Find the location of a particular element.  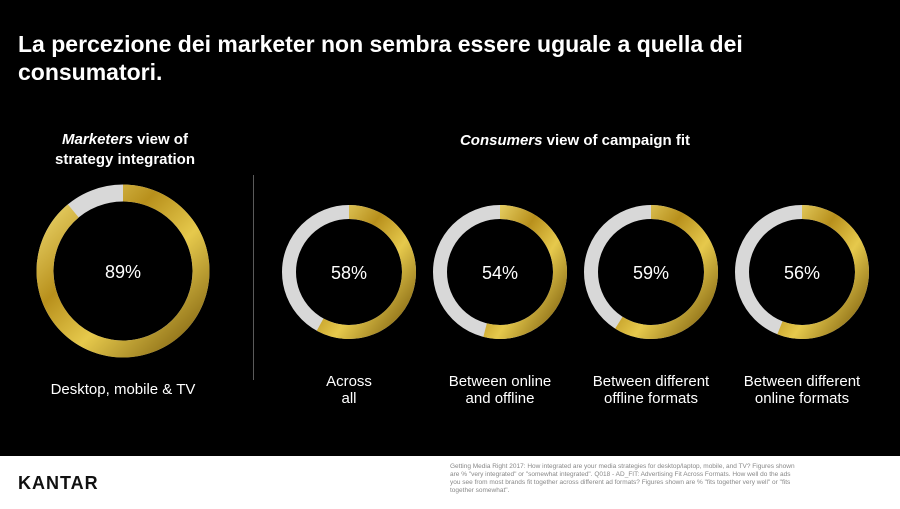

donut-category-label-between-different-offline-formats: Between different offline formats is located at coordinates (651, 390).